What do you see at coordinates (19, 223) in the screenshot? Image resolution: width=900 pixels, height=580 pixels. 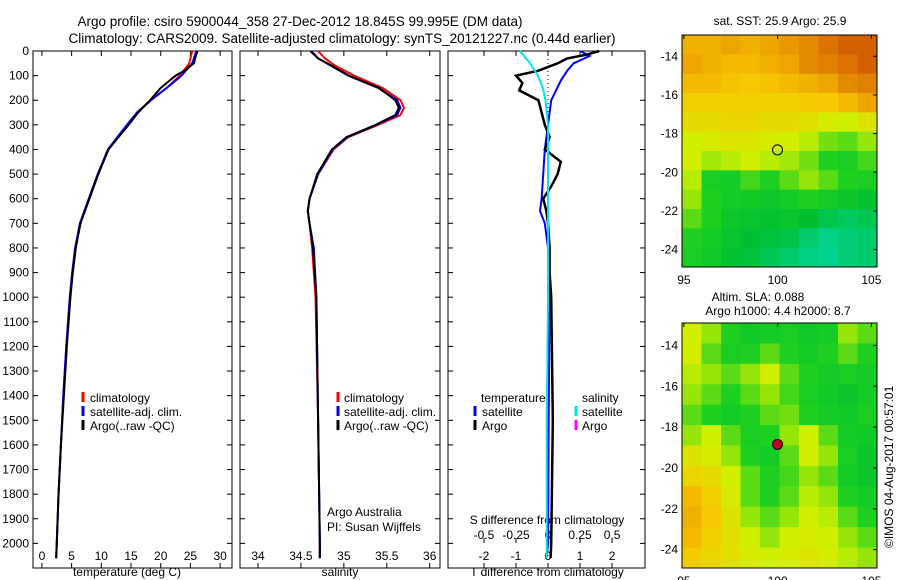 I see `depth-tick-label: 700` at bounding box center [19, 223].